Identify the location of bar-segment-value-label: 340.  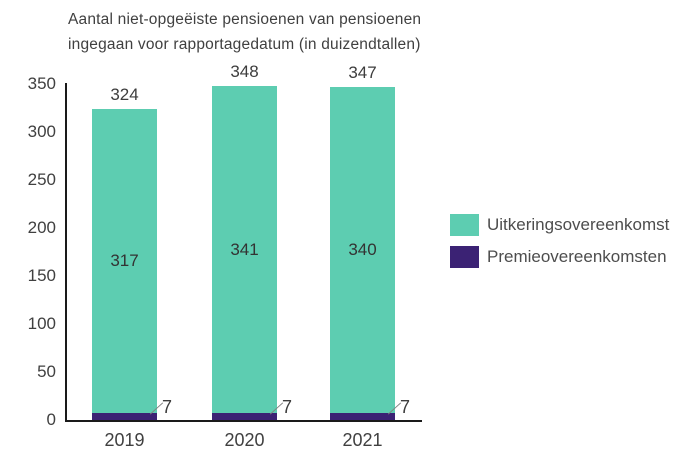
(362, 250).